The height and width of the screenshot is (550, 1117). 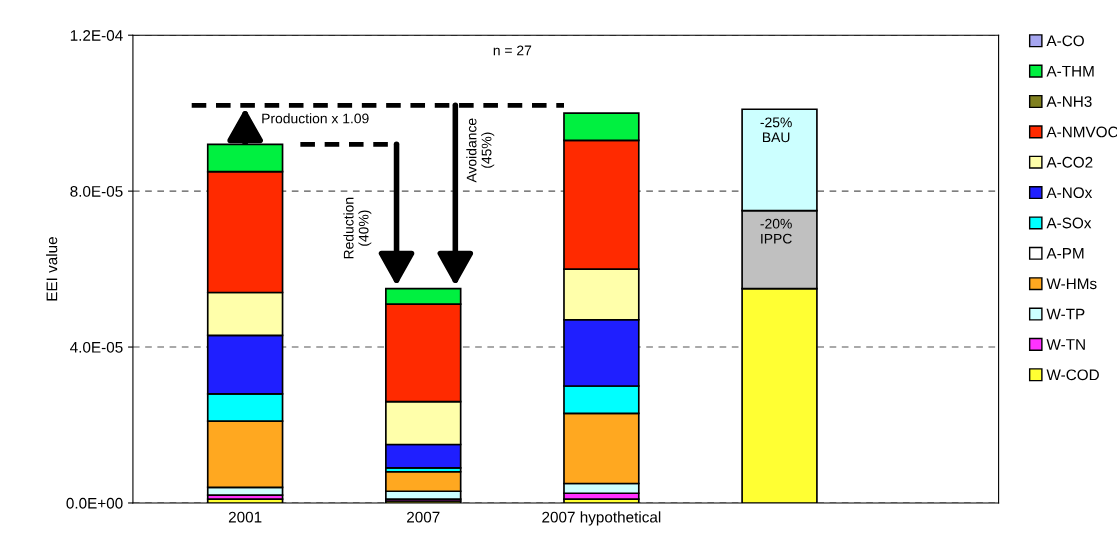 I want to click on annotation: -20% IPPC, so click(x=776, y=231).